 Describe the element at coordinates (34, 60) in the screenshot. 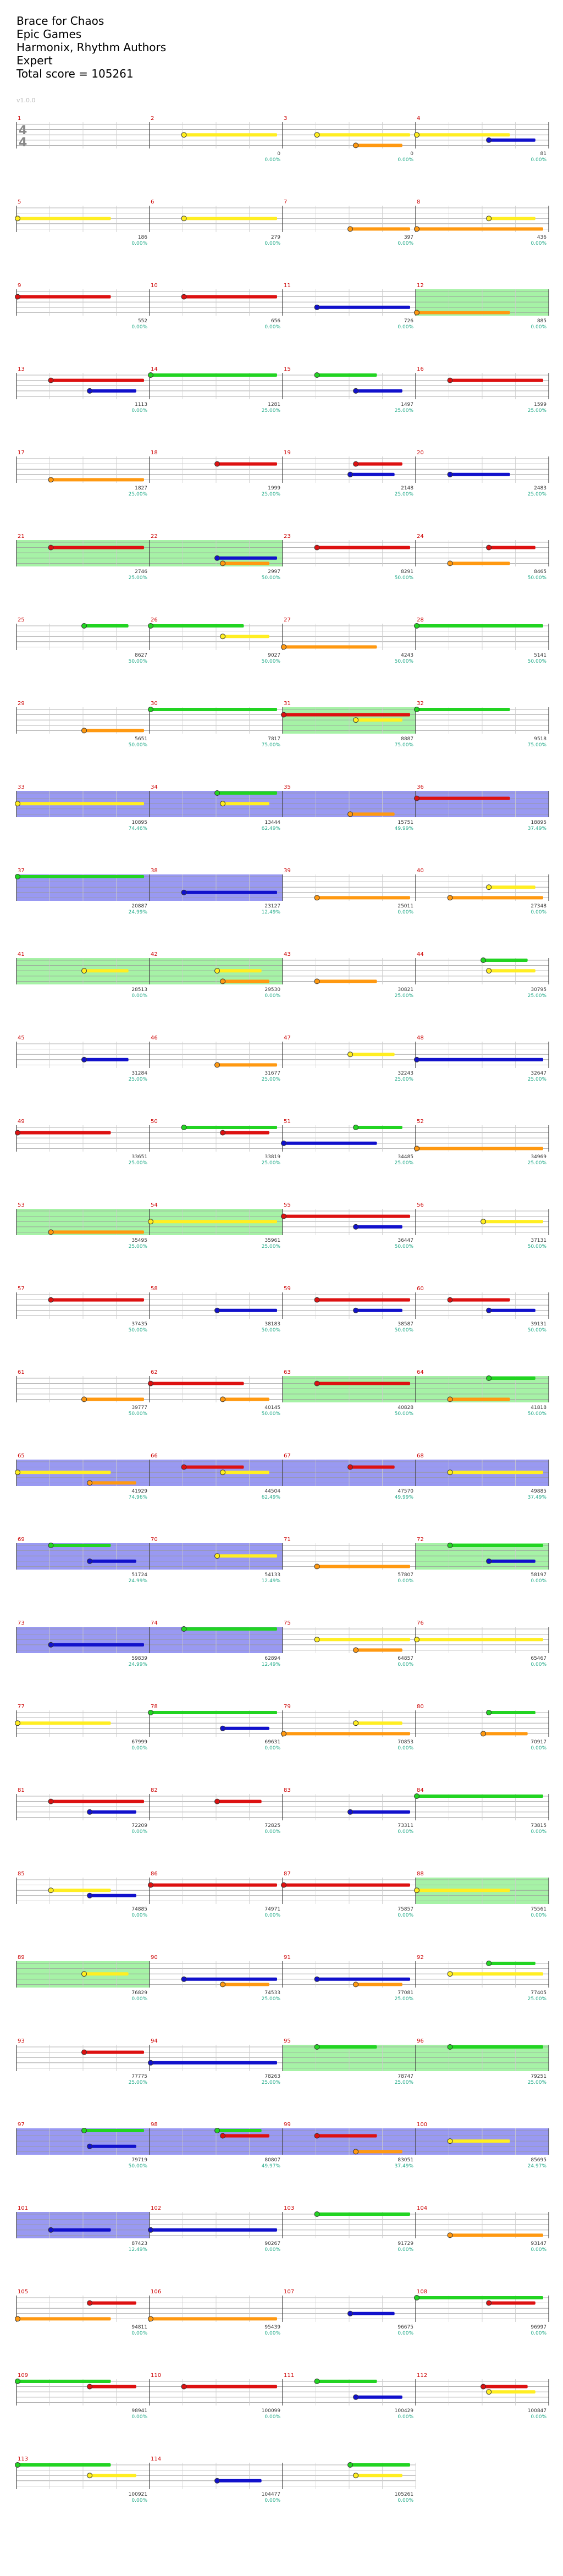

I see `difficulty-label: Expert` at that location.